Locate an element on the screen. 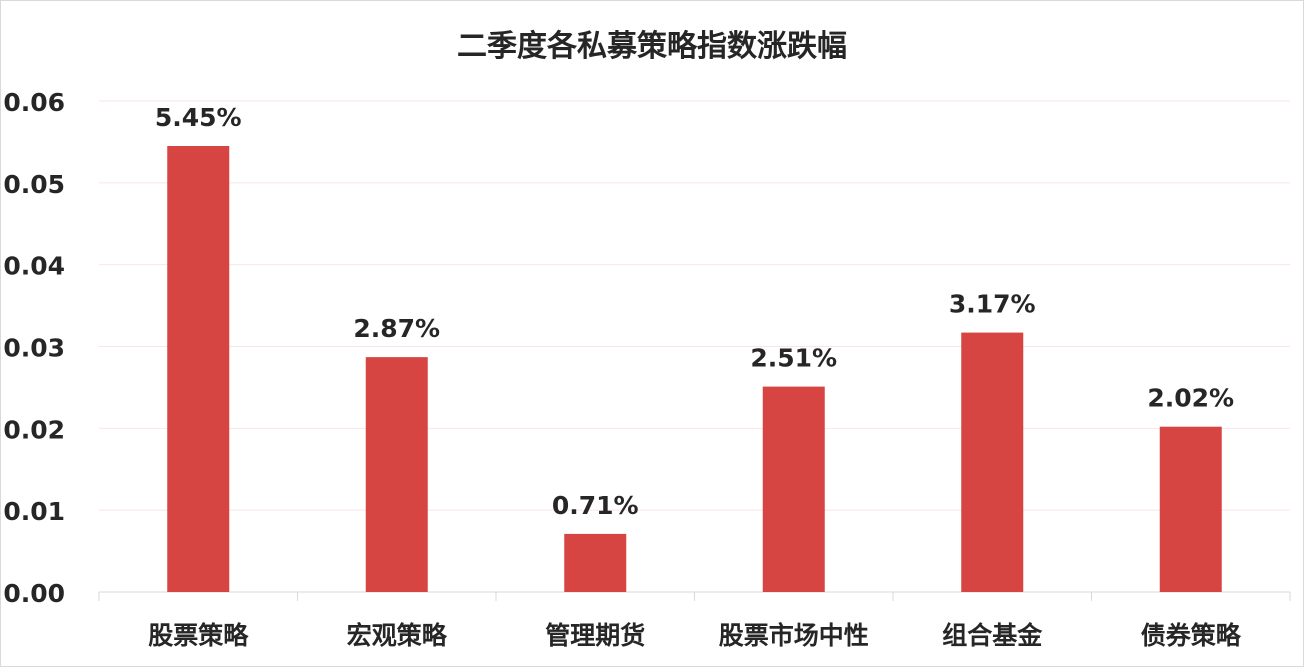 Image resolution: width=1304 pixels, height=667 pixels. x-tick-label: 股票策略 is located at coordinates (198, 635).